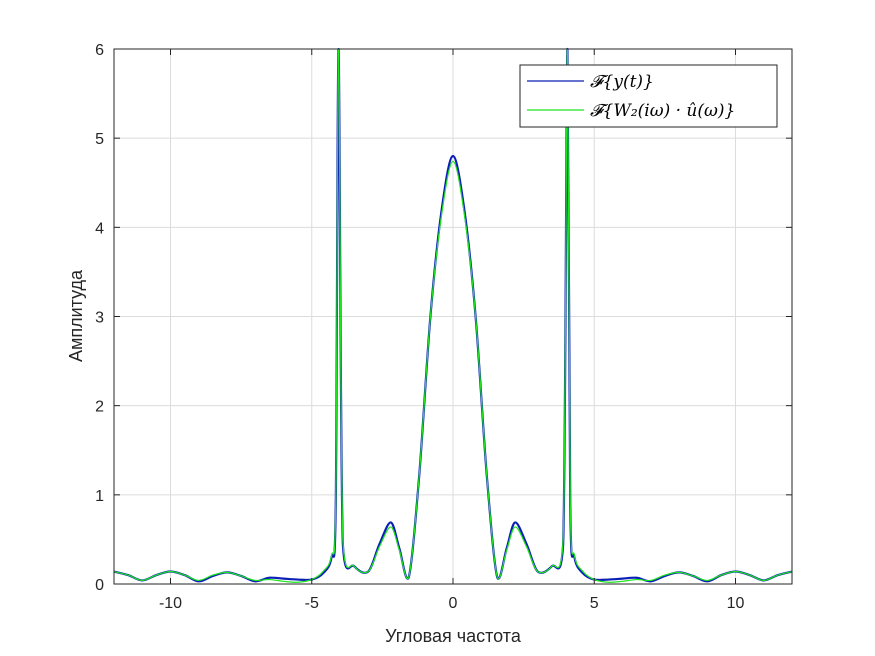  Describe the element at coordinates (99, 318) in the screenshot. I see `y-tick-label: 3` at that location.